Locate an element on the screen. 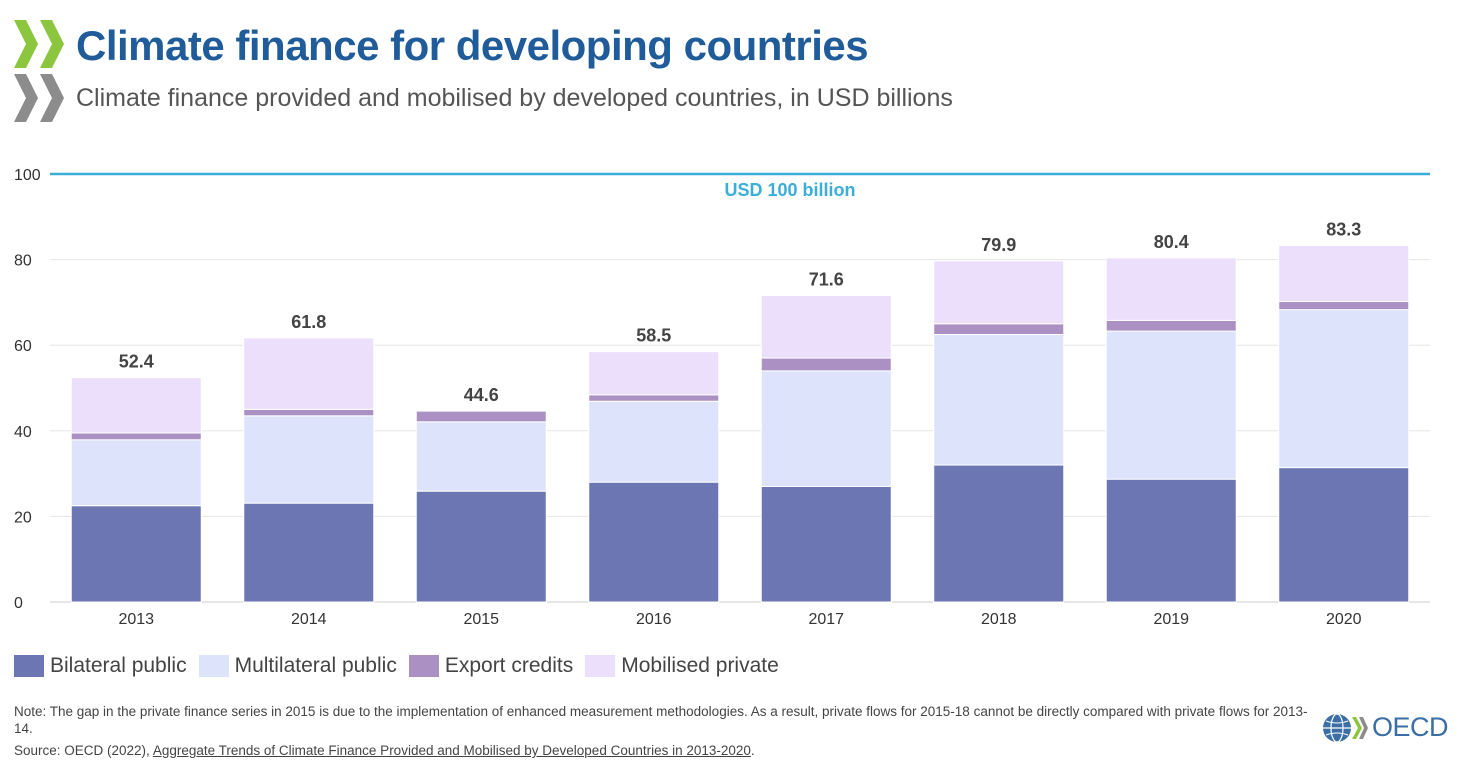  legend-swatch-multilateral is located at coordinates (213, 666).